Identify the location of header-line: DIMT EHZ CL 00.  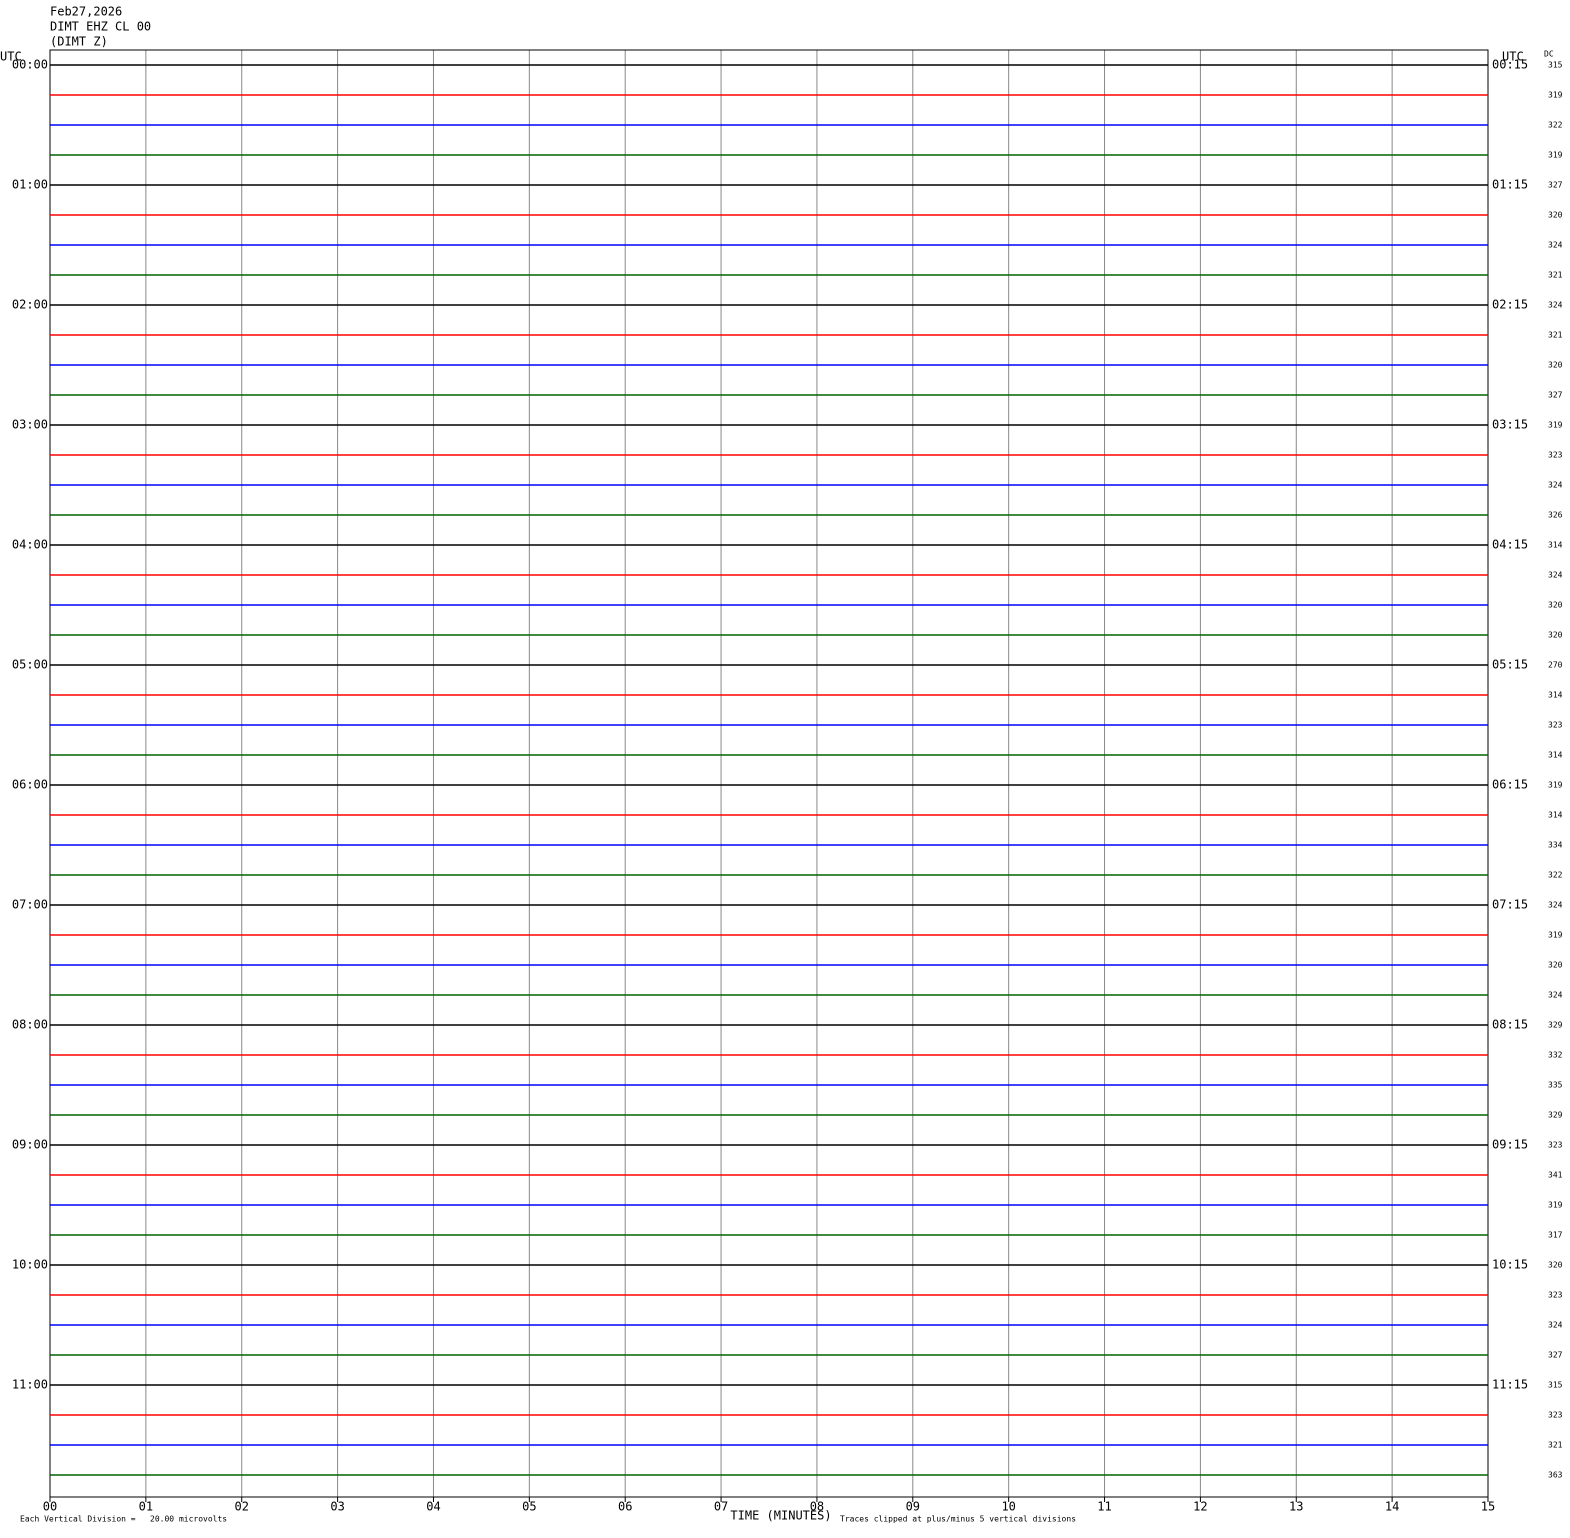
(100, 27).